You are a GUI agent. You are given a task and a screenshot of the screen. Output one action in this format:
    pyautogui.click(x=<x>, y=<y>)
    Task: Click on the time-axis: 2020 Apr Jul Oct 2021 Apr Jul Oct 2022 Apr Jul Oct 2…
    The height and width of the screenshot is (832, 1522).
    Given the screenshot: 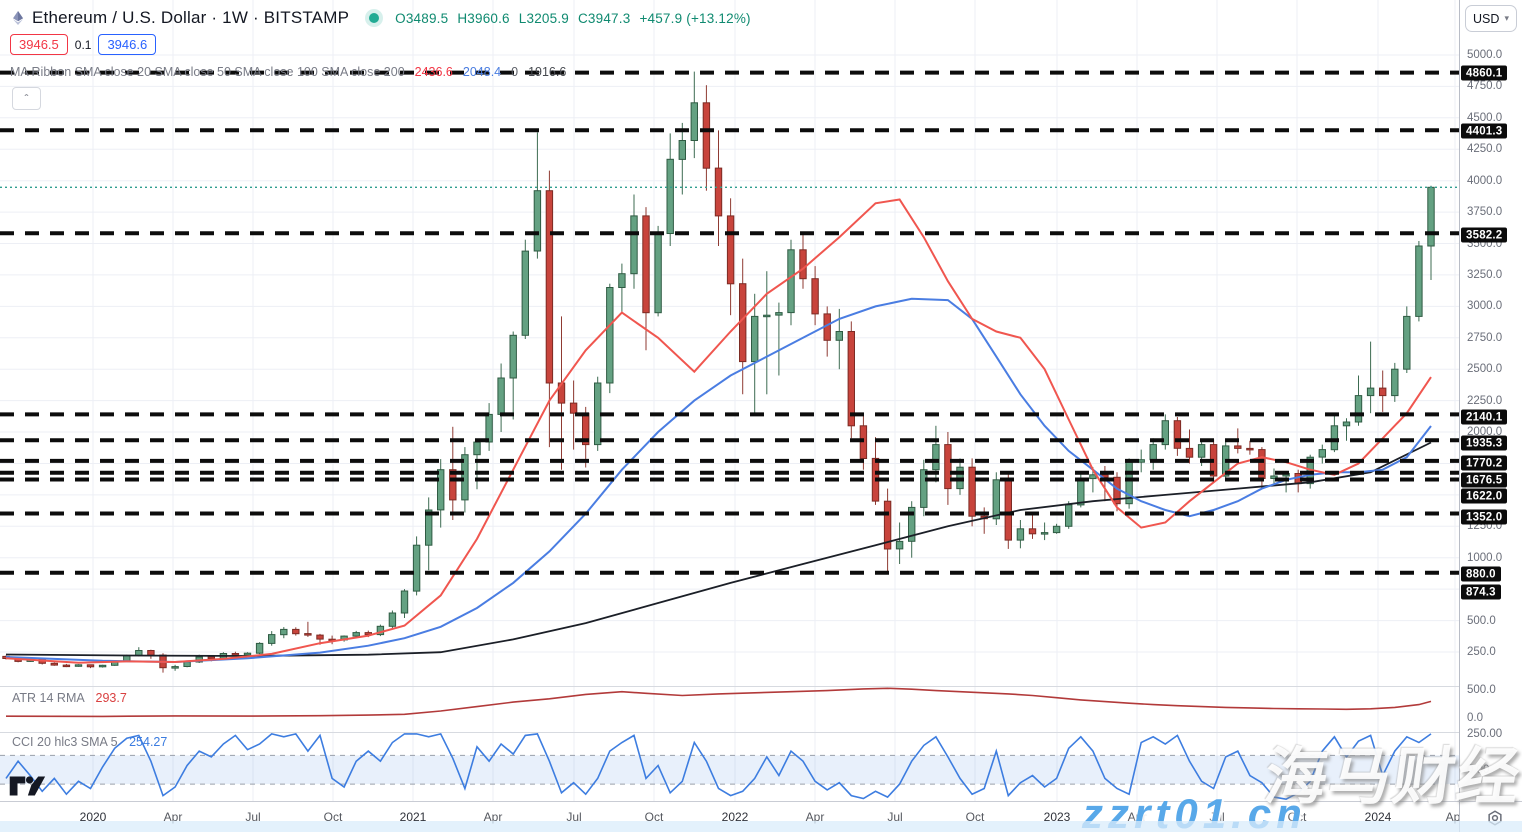 What is the action you would take?
    pyautogui.click(x=732, y=816)
    